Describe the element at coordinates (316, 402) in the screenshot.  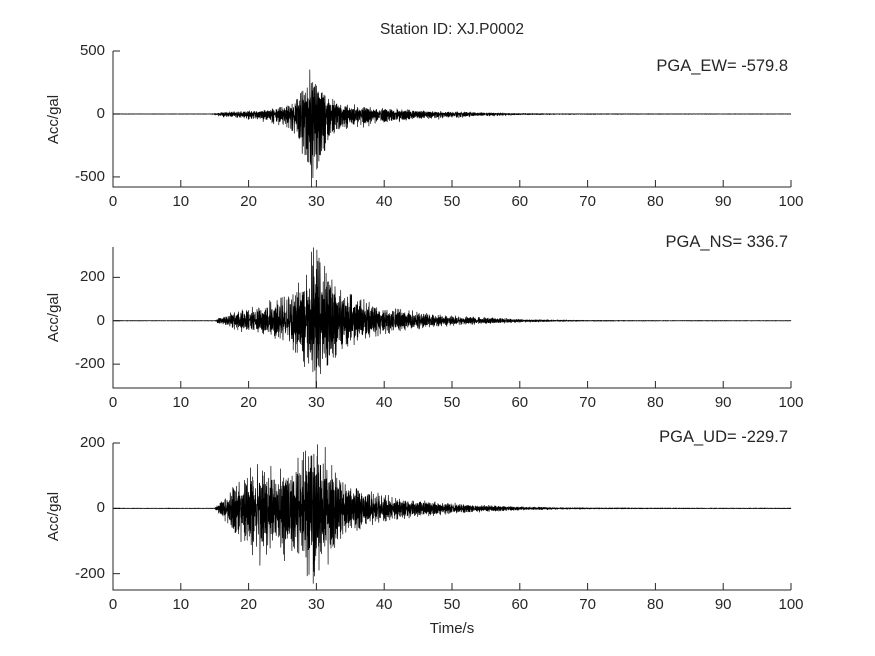
I see `x-tick-label-ns: 30` at that location.